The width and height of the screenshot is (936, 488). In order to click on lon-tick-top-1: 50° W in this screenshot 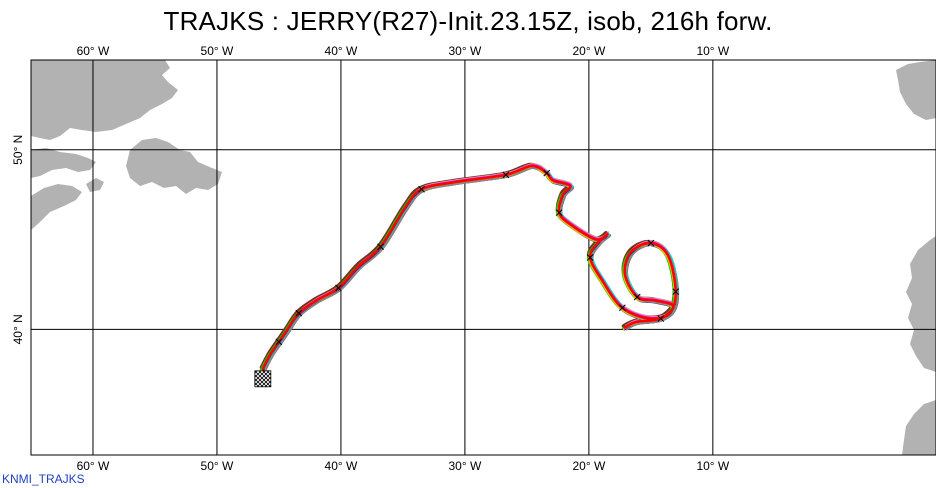, I will do `click(217, 51)`.